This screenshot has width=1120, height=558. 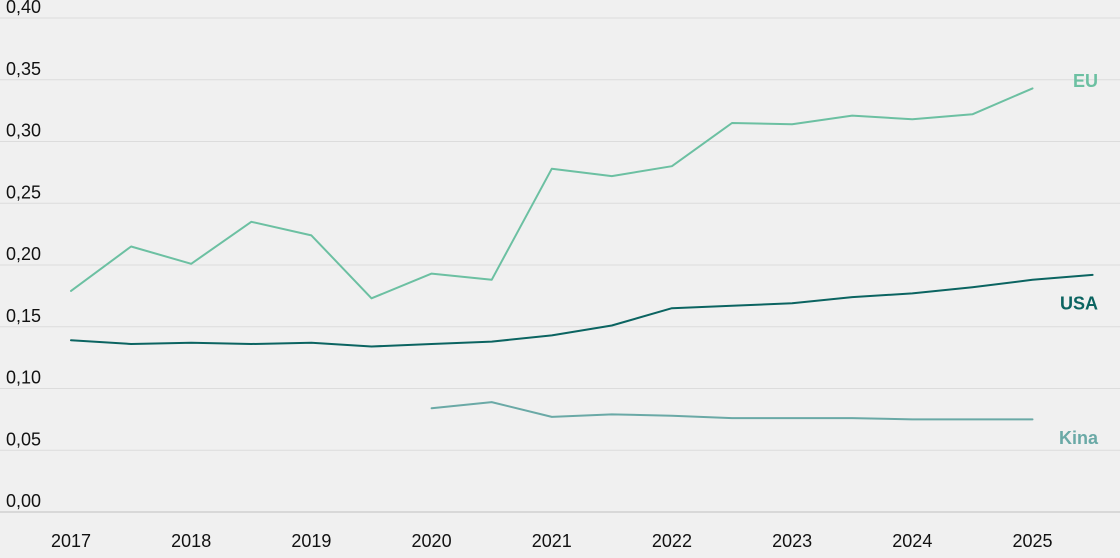 I want to click on series-label-eu: EU, so click(x=1085, y=81).